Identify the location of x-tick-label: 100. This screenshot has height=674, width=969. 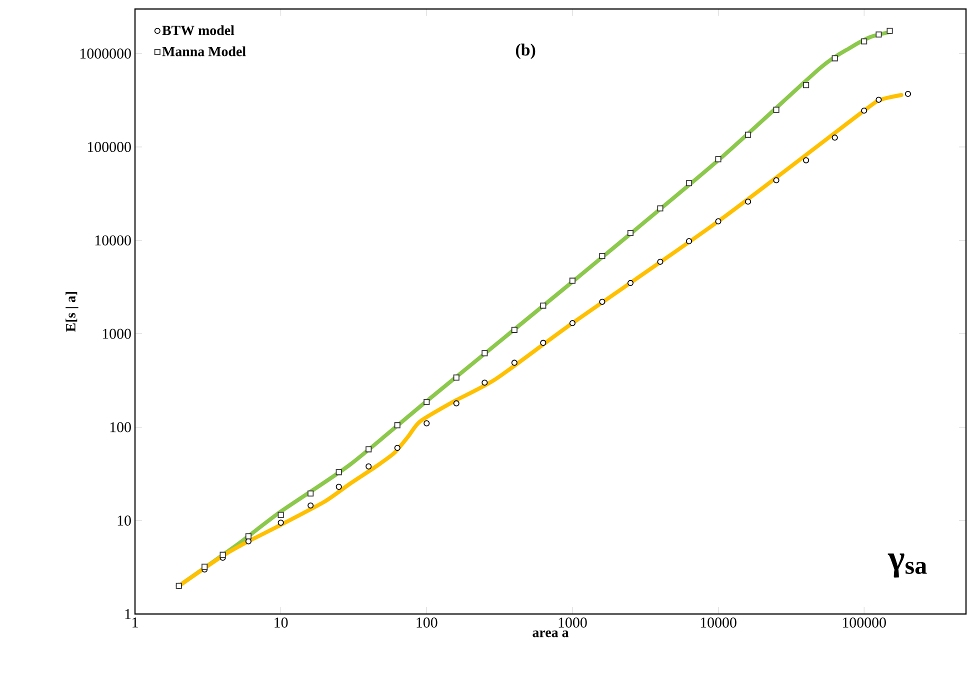
(427, 623).